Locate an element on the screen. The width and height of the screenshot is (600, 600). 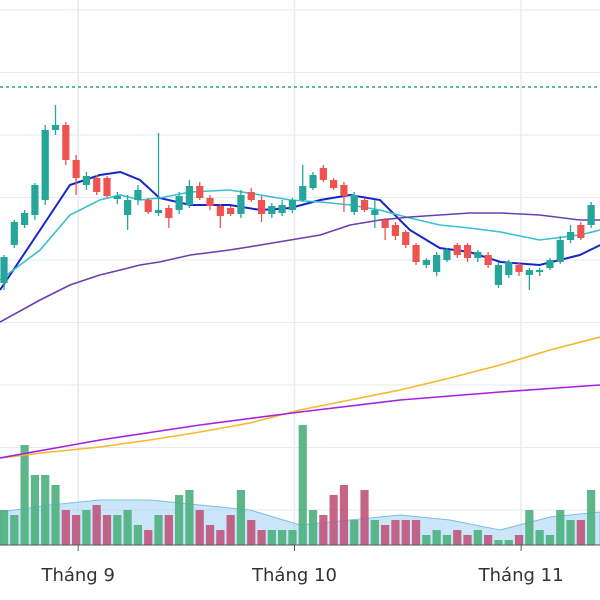
x-tick-label: Tháng 9 is located at coordinates (77, 575).